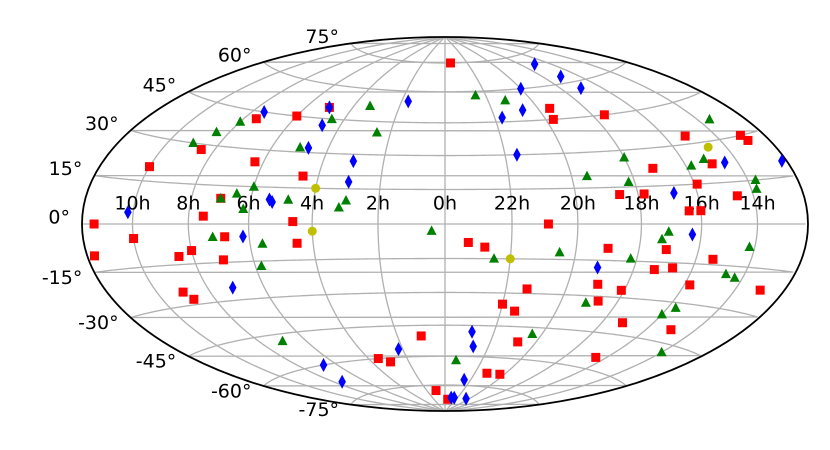 This screenshot has height=450, width=830. I want to click on y-tick-label: 30°, so click(102, 124).